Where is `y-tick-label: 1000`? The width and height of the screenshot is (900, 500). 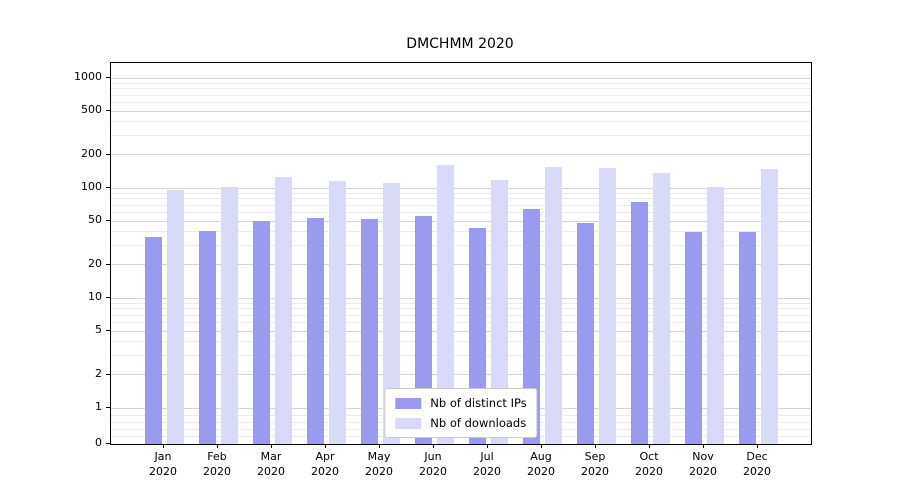
y-tick-label: 1000 is located at coordinates (88, 76).